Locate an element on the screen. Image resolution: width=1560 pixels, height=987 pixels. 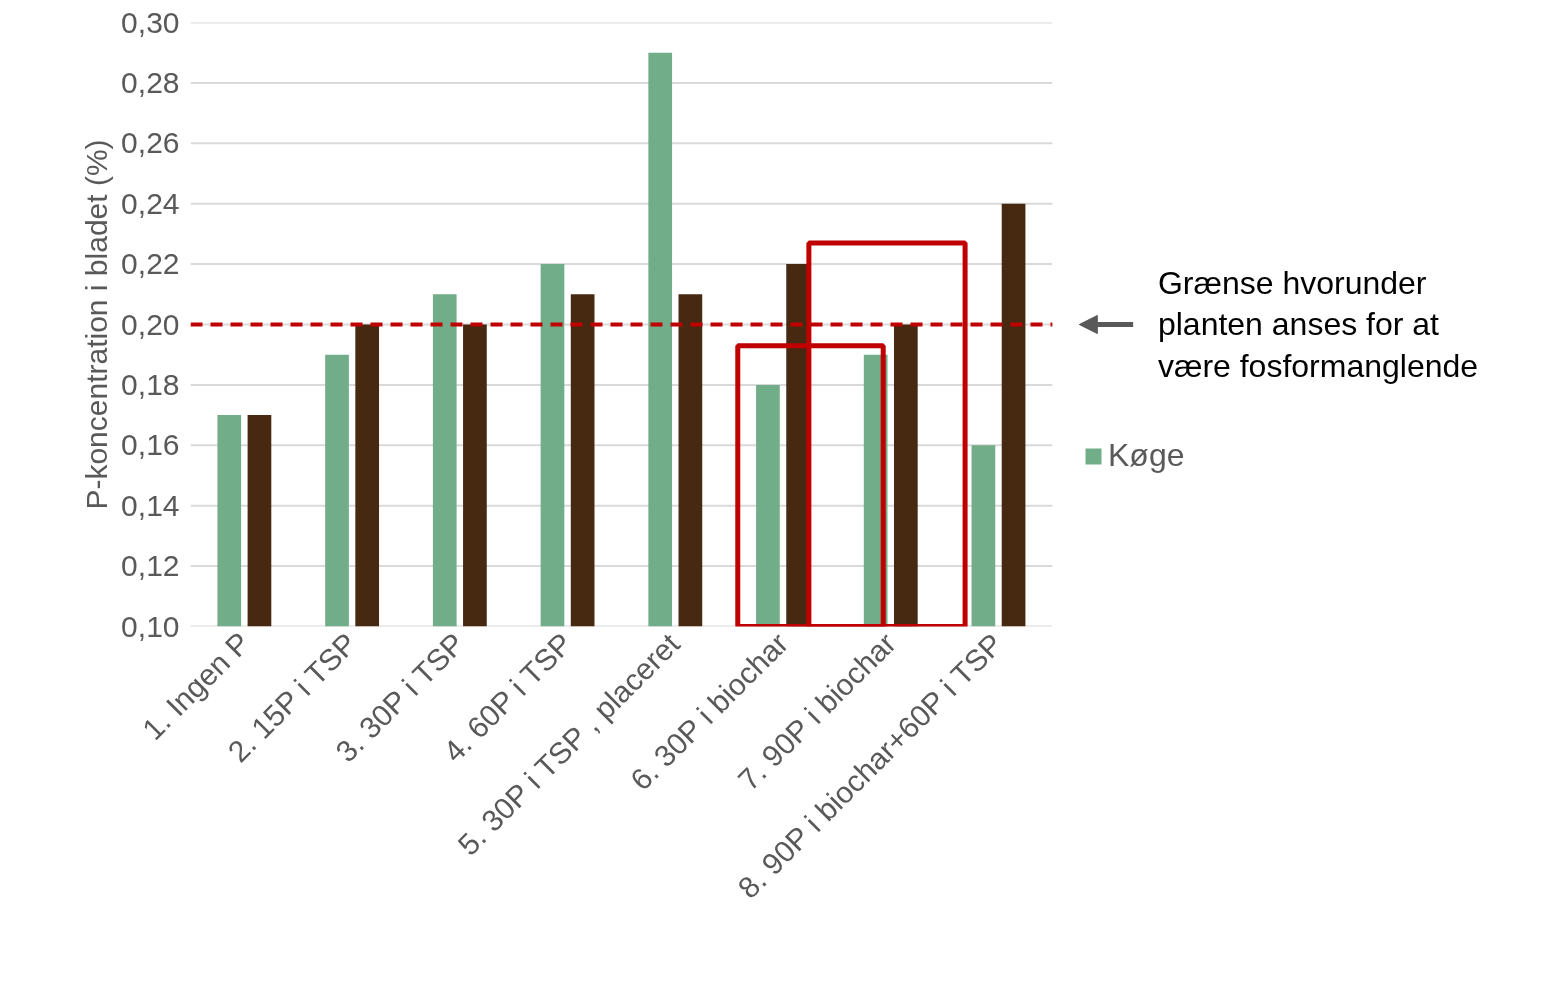
y-tick-label: 0,28 is located at coordinates (150, 82).